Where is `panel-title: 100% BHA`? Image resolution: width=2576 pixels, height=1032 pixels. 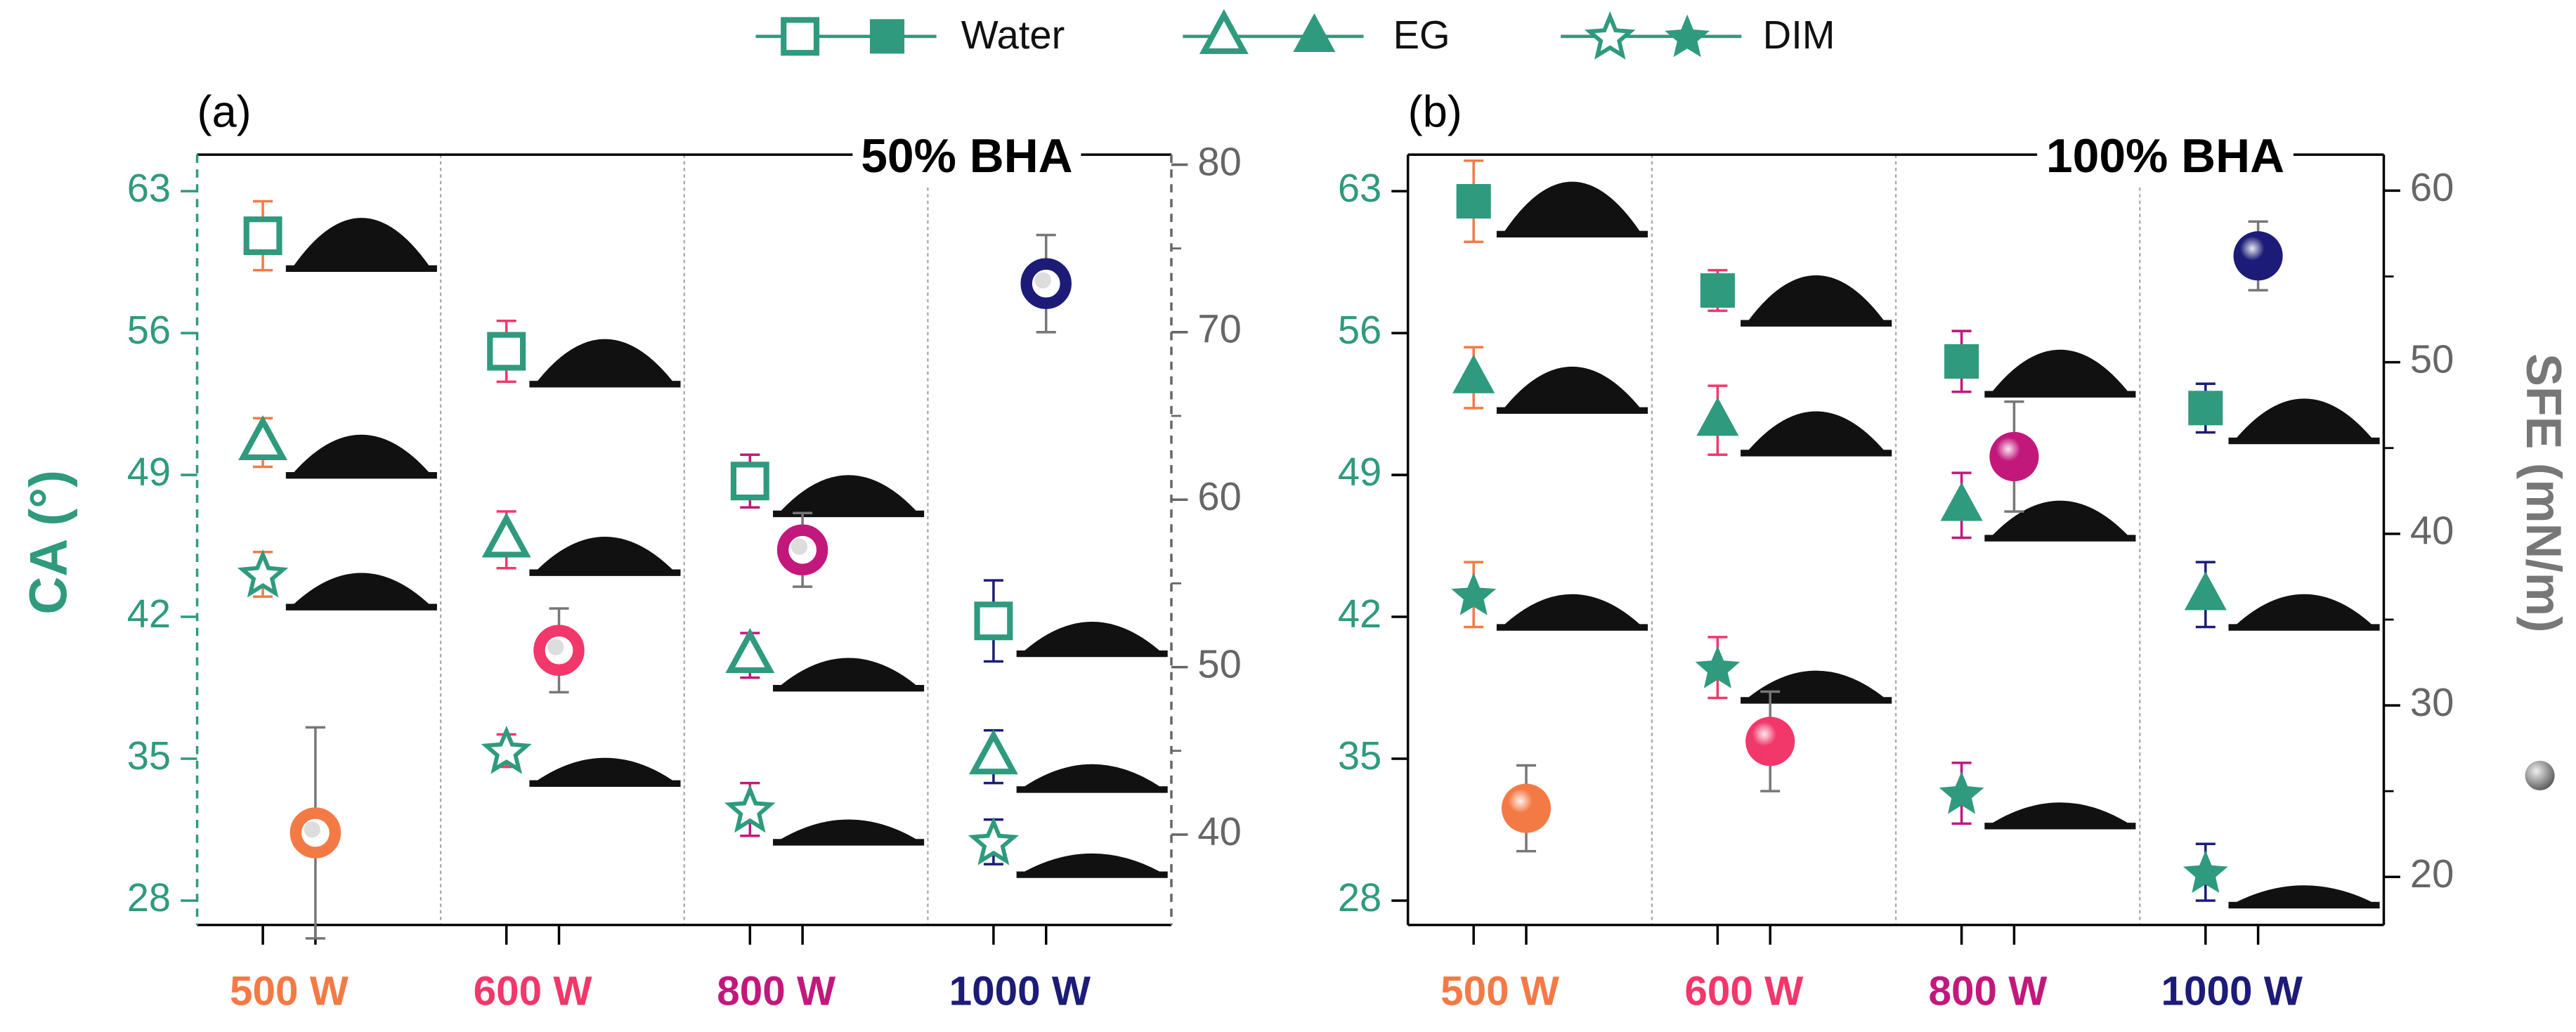 panel-title: 100% BHA is located at coordinates (2165, 156).